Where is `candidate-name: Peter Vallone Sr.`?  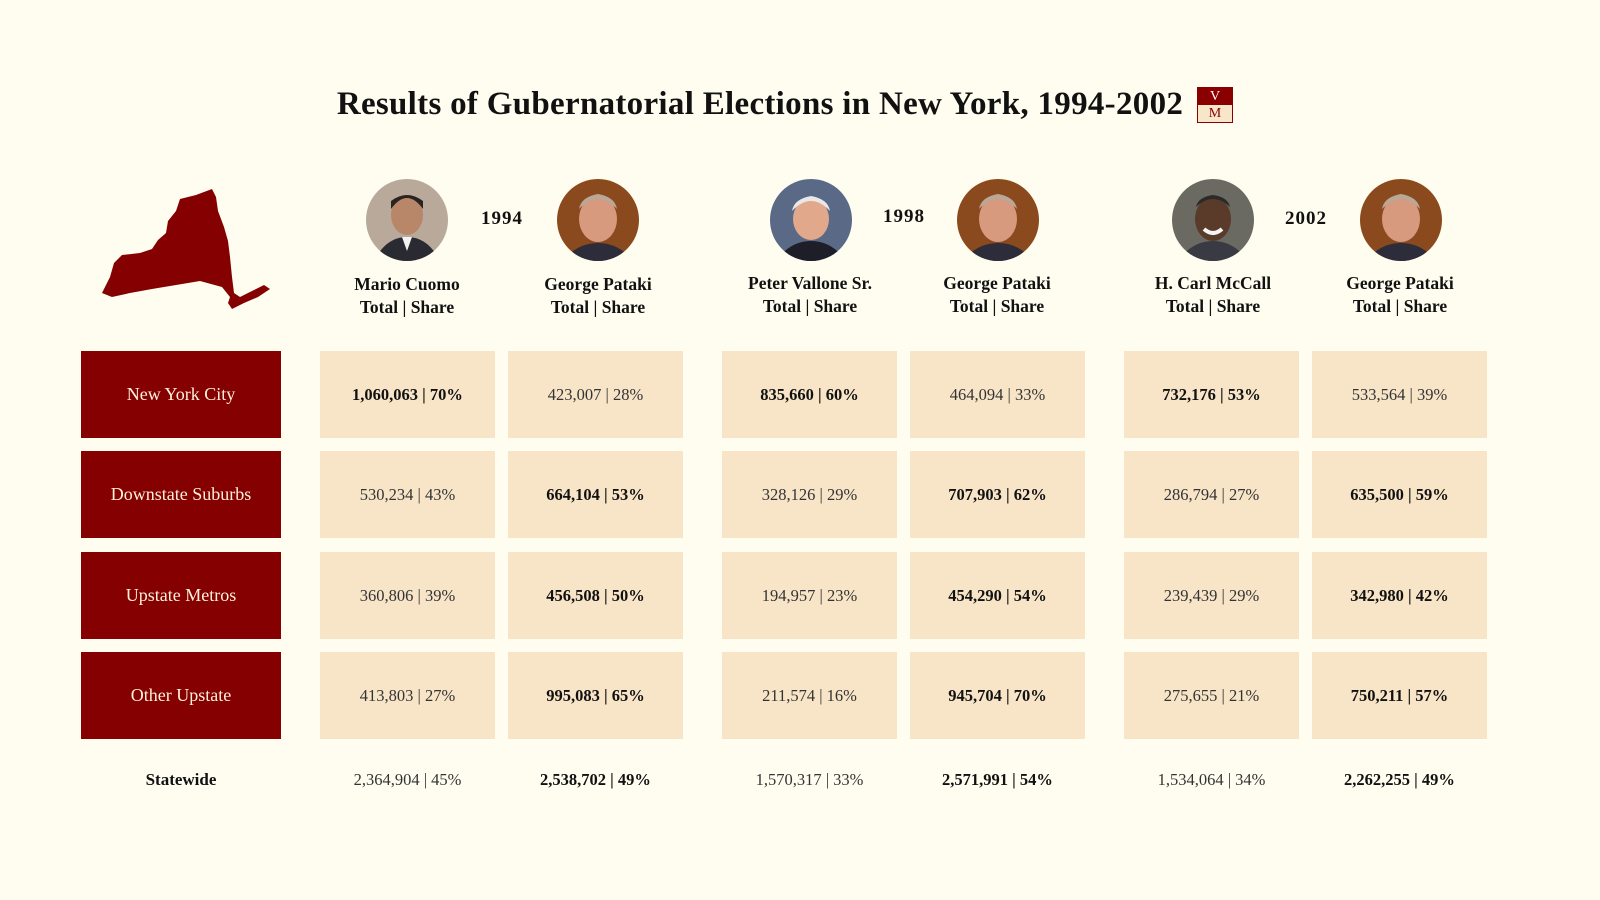 candidate-name: Peter Vallone Sr. is located at coordinates (810, 283).